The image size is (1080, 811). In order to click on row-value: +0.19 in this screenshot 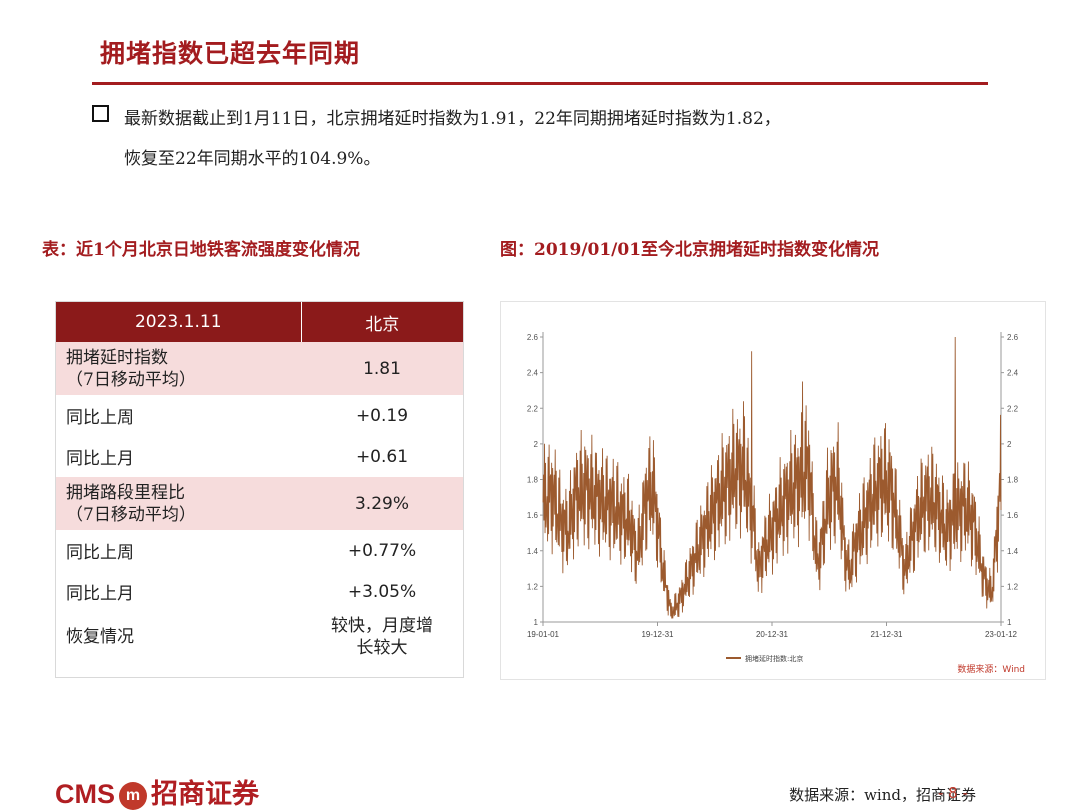, I will do `click(382, 415)`.